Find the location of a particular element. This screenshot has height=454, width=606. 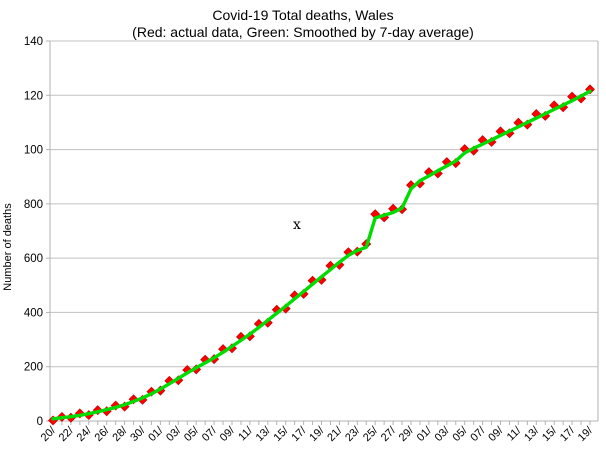

y-tick-label: 0 is located at coordinates (40, 422).